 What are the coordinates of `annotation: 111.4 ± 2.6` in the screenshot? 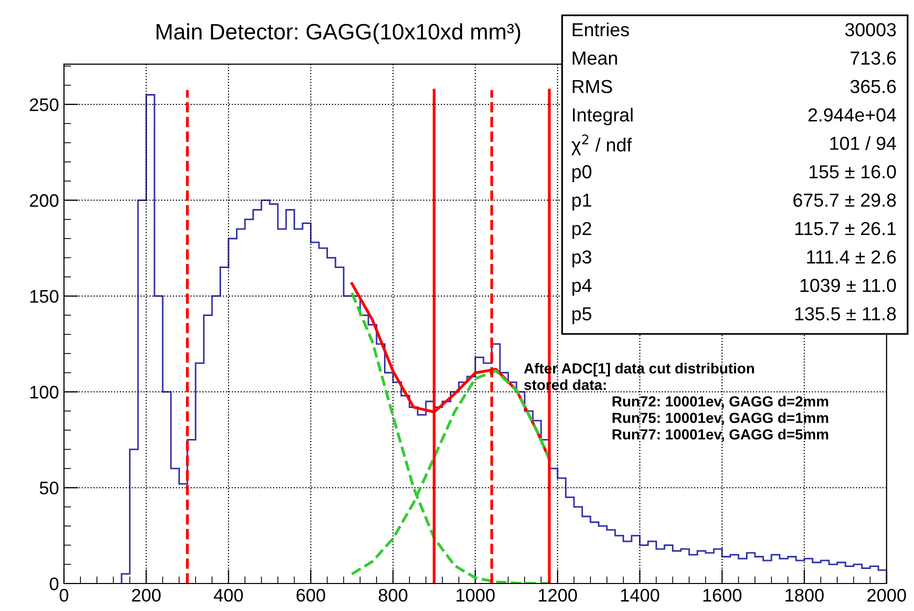 It's located at (851, 257).